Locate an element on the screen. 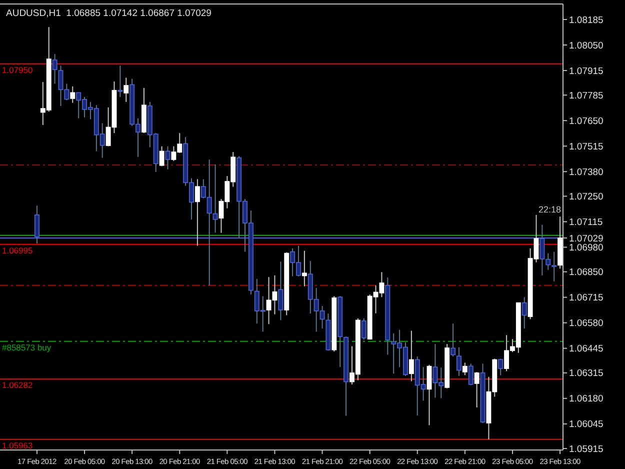  y-tick-label: 1.08050 is located at coordinates (586, 46).